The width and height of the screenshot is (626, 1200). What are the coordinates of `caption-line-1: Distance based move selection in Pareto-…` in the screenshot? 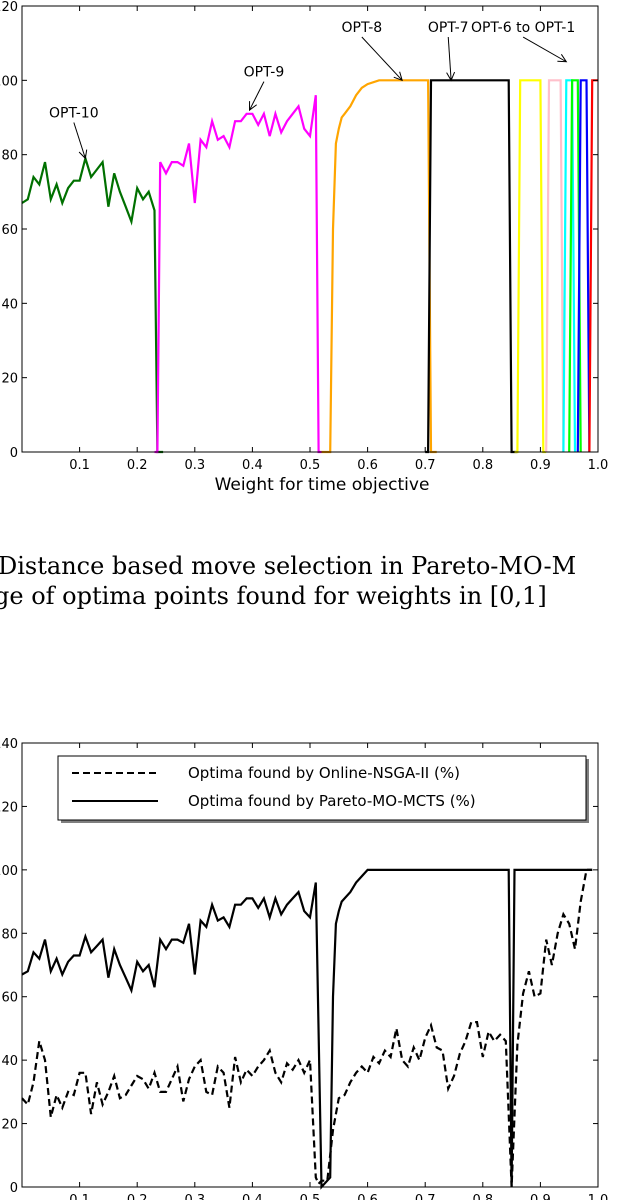 It's located at (288, 566).